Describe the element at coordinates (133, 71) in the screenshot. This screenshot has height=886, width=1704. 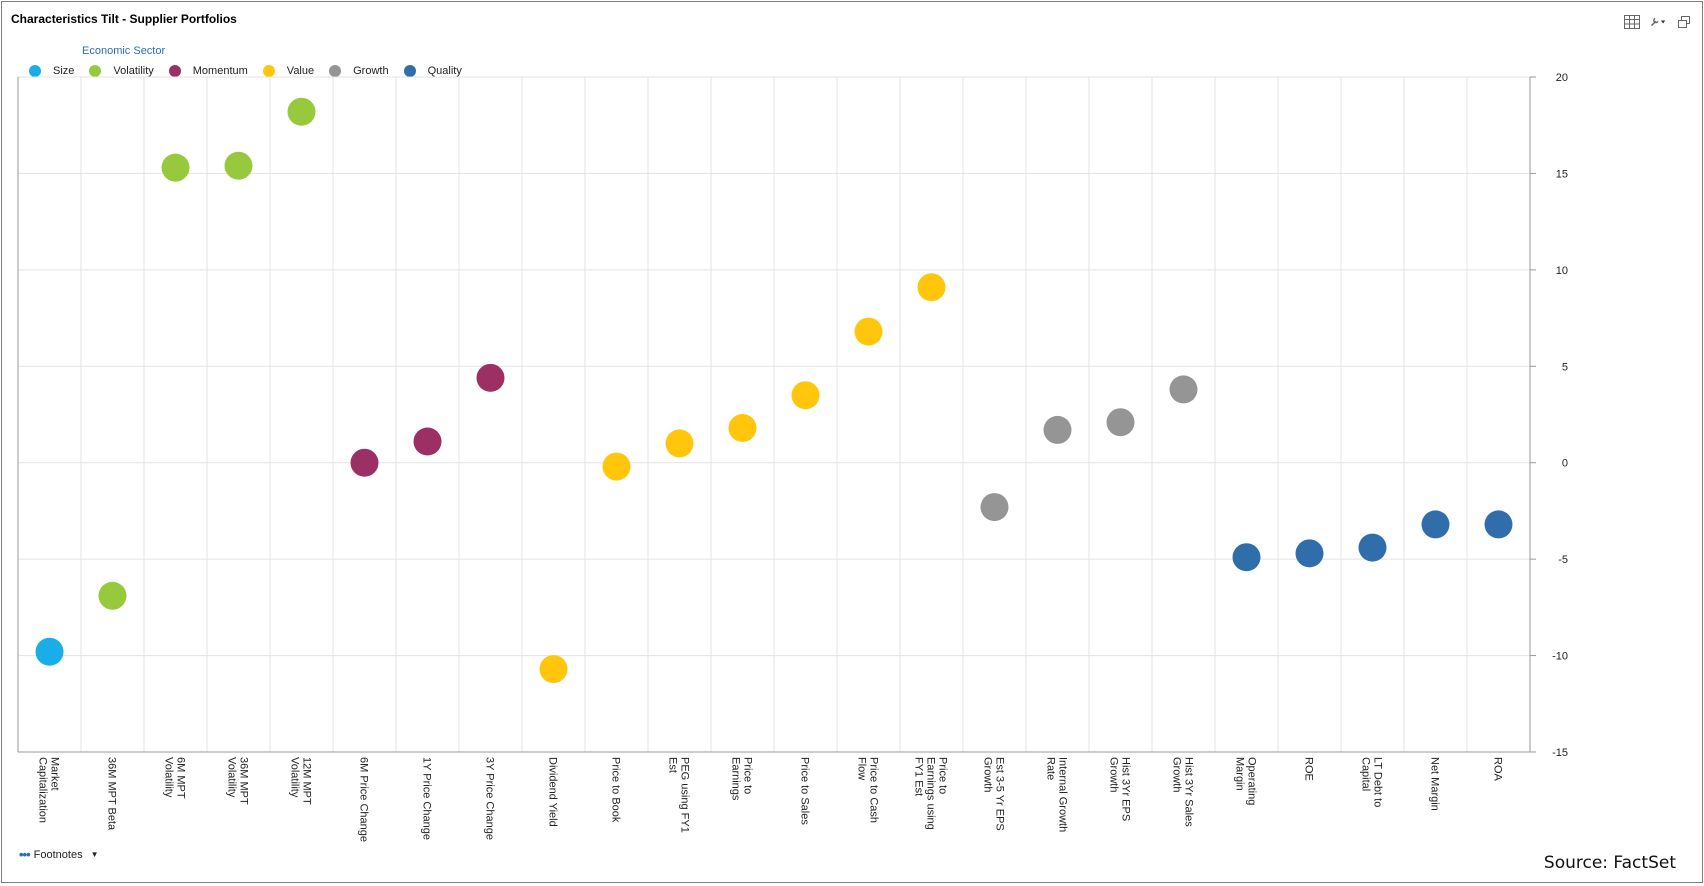
I see `legend-label: Volatility` at that location.